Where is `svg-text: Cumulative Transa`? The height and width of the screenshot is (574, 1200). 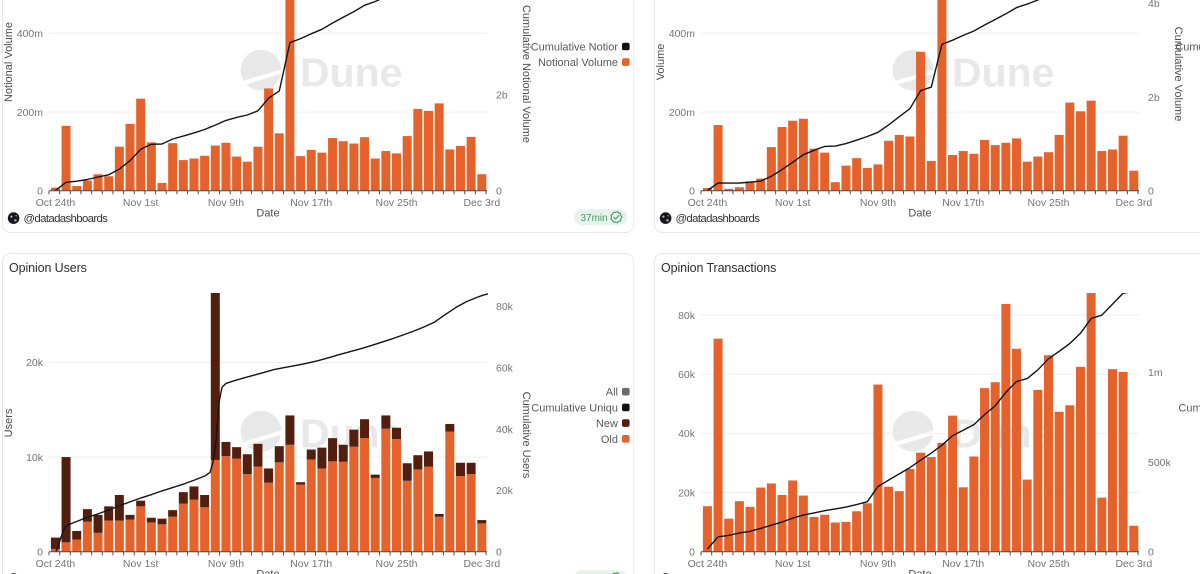 svg-text: Cumulative Transa is located at coordinates (1189, 408).